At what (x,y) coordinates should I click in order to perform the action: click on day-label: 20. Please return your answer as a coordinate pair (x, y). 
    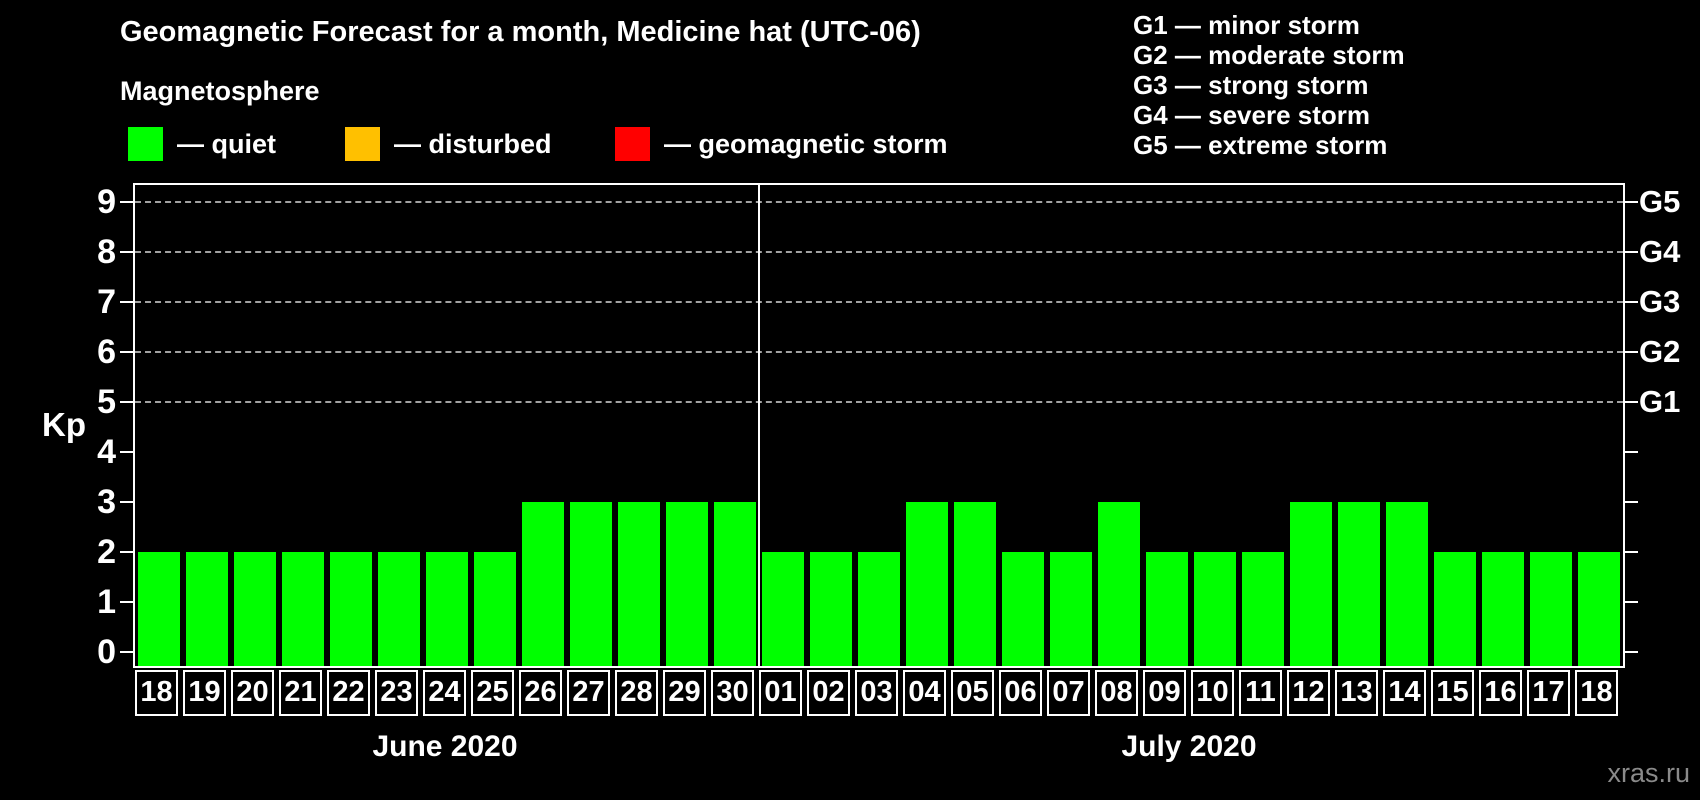
    Looking at the image, I should click on (252, 693).